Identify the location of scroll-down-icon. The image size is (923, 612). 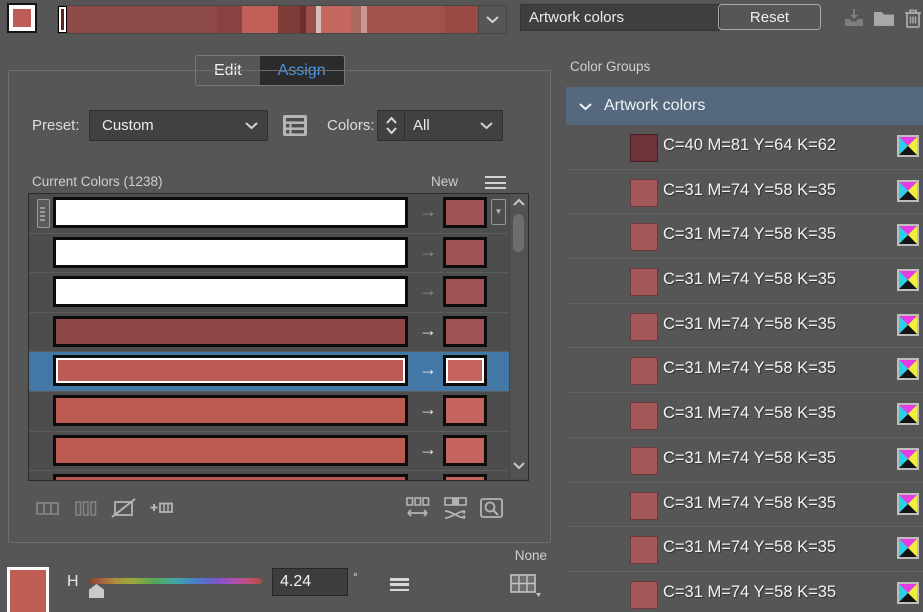
(519, 466).